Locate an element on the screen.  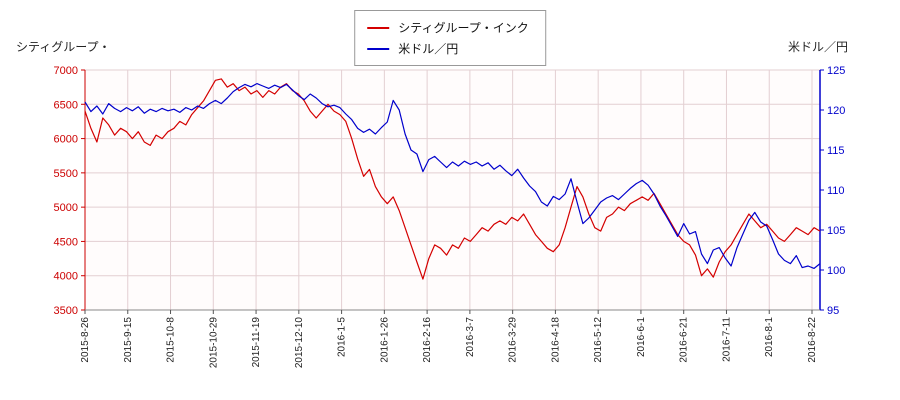
x-axis-tick-label: 2016-8-22 is located at coordinates (812, 340).